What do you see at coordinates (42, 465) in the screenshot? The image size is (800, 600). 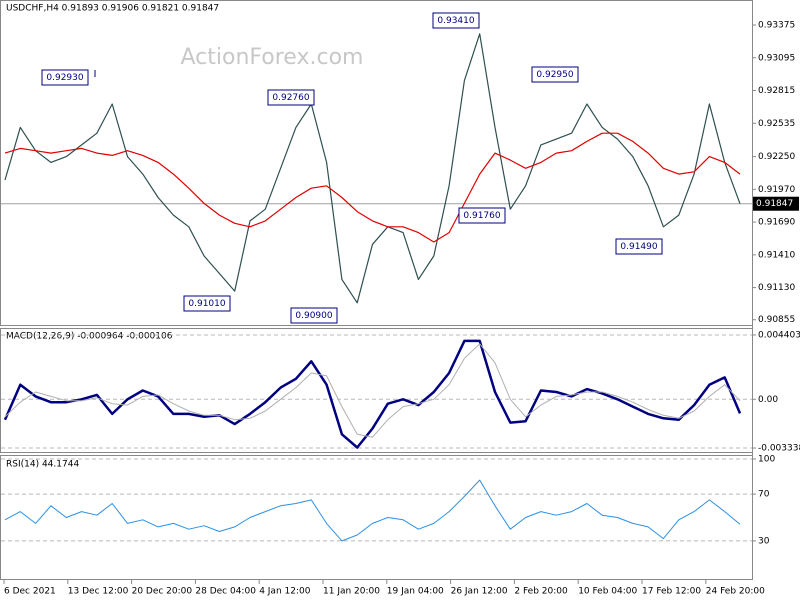 I see `panel-title: RSI(14) 44.1744` at bounding box center [42, 465].